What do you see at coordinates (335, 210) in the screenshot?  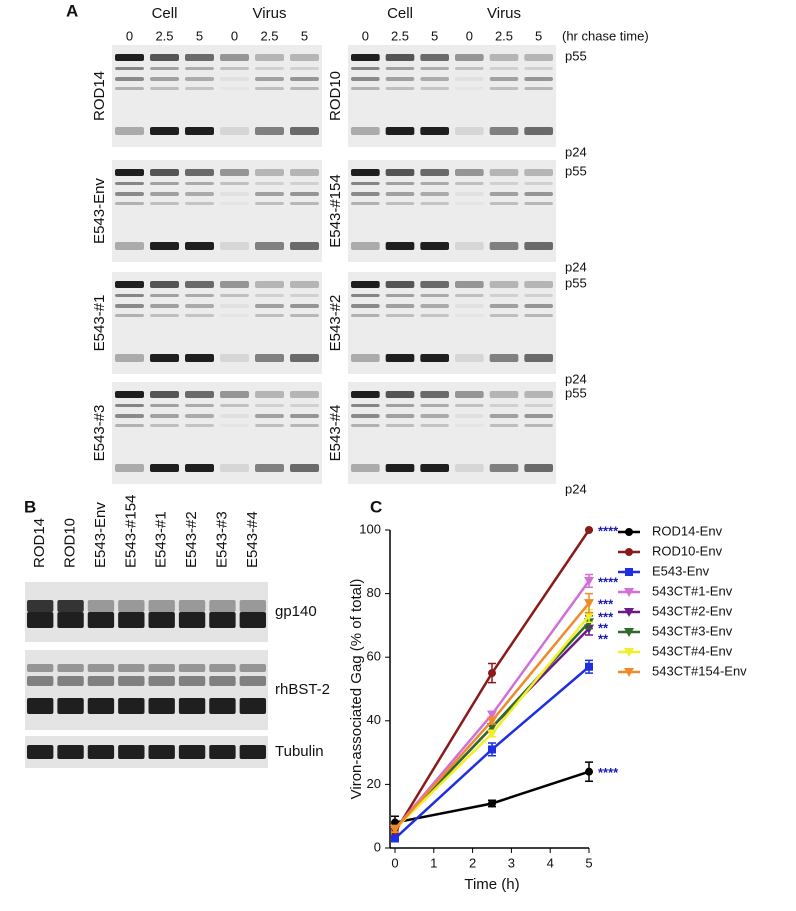 I see `blot-label: E543-#154` at bounding box center [335, 210].